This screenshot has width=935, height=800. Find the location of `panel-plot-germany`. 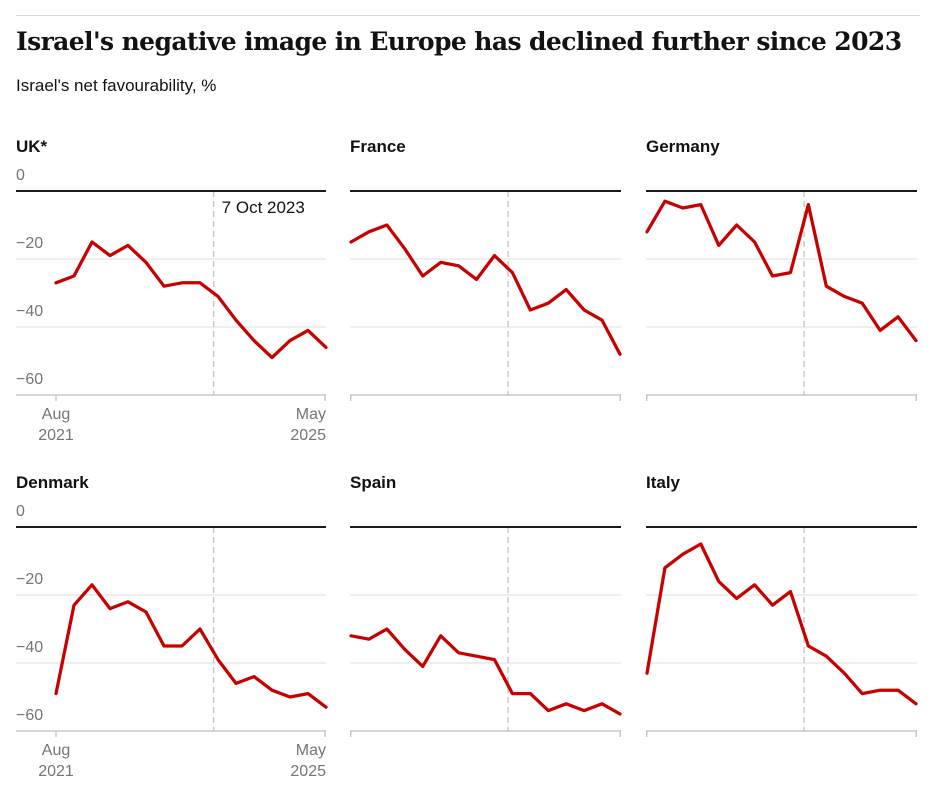

panel-plot-germany is located at coordinates (781, 295).